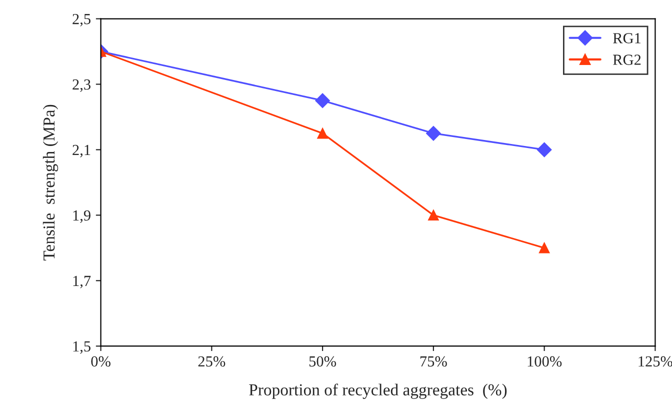  Describe the element at coordinates (433, 361) in the screenshot. I see `x-tick-label: 75%` at that location.